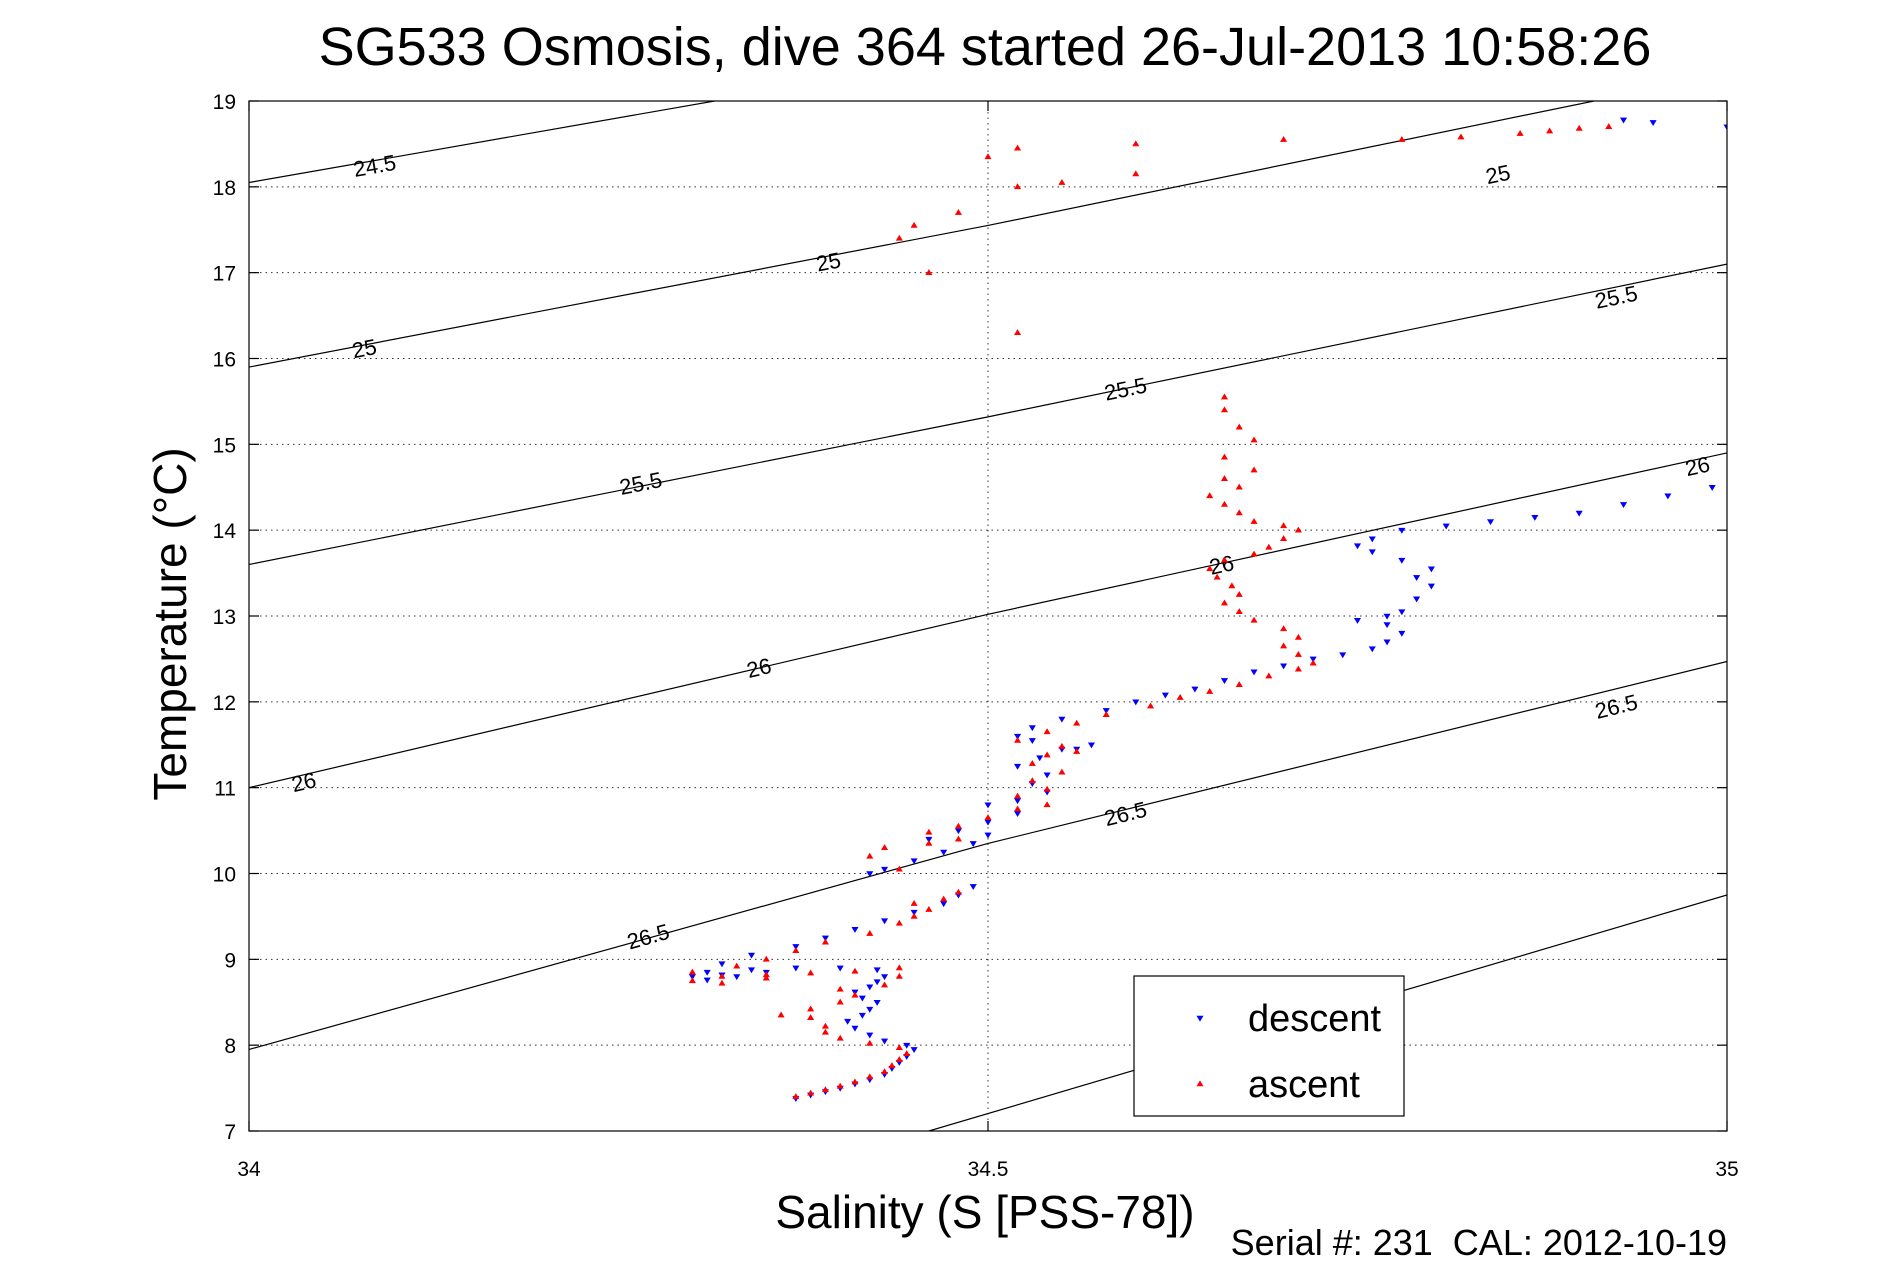 The height and width of the screenshot is (1262, 1891). Describe the element at coordinates (230, 1046) in the screenshot. I see `y-tick-label: 8` at that location.